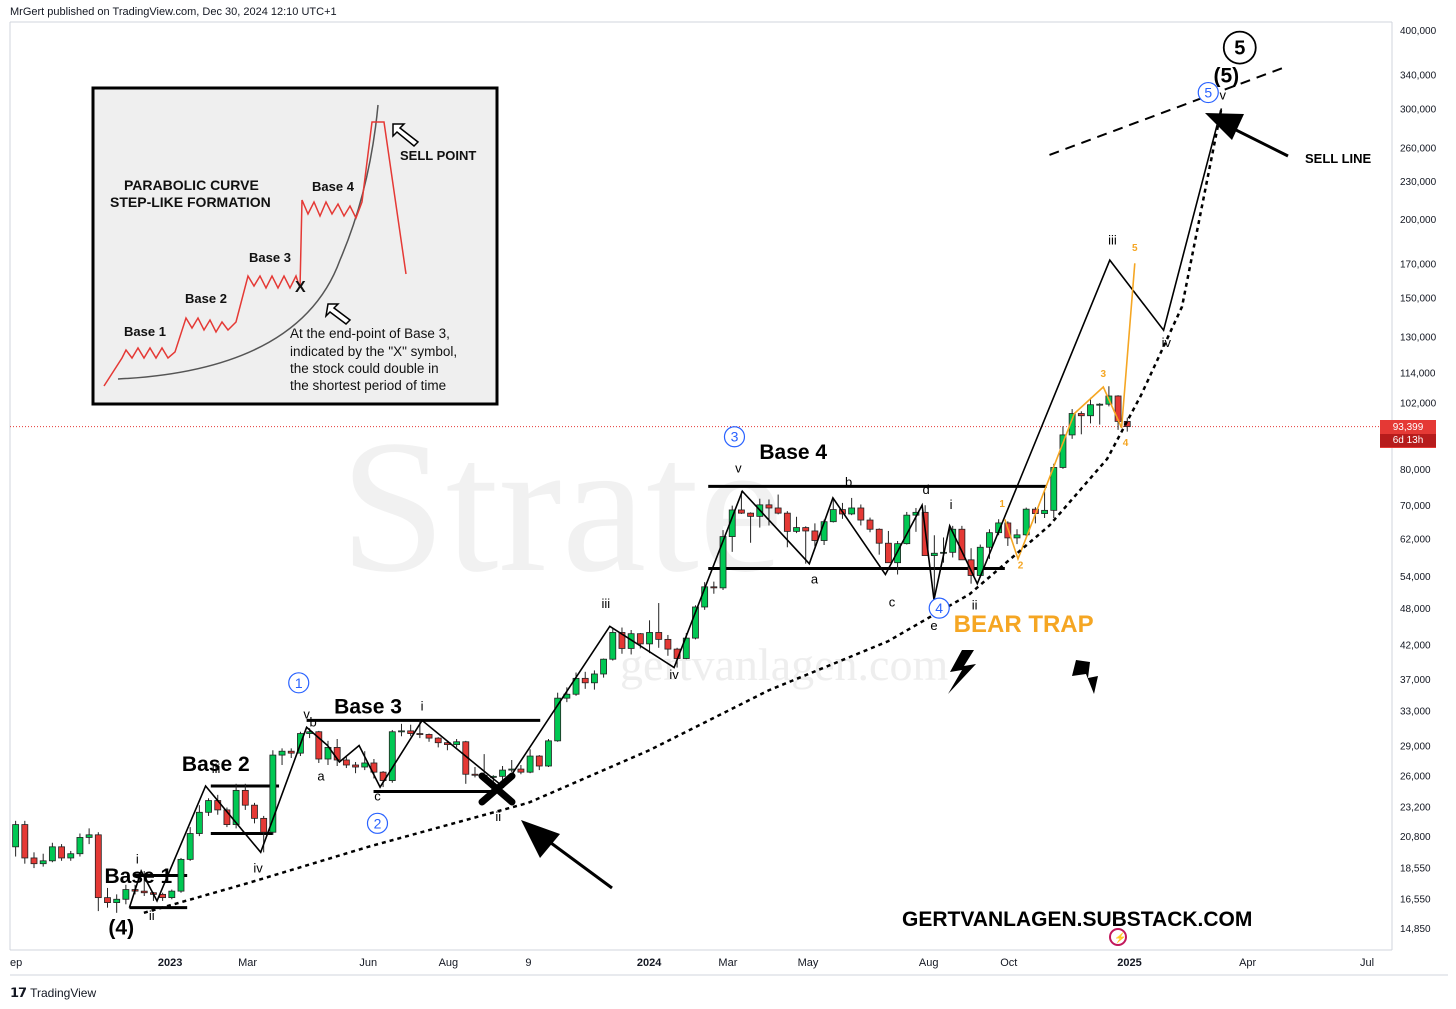  I want to click on y-tick-label: 114,000, so click(1418, 373).